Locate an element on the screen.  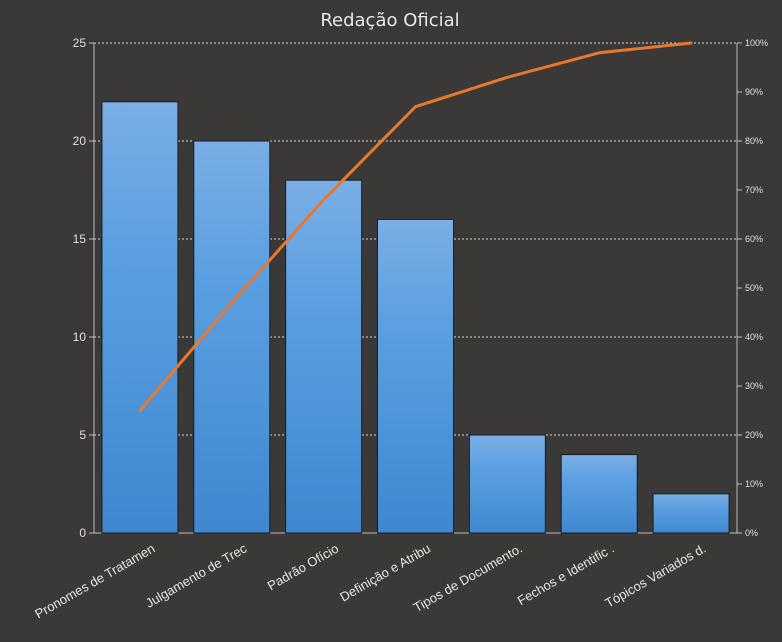
y2-tick-label: 20% is located at coordinates (754, 435).